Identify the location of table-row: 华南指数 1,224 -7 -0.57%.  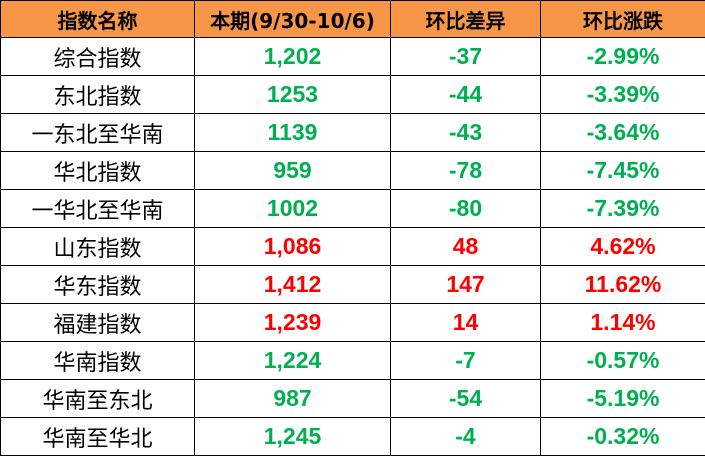
(352, 360).